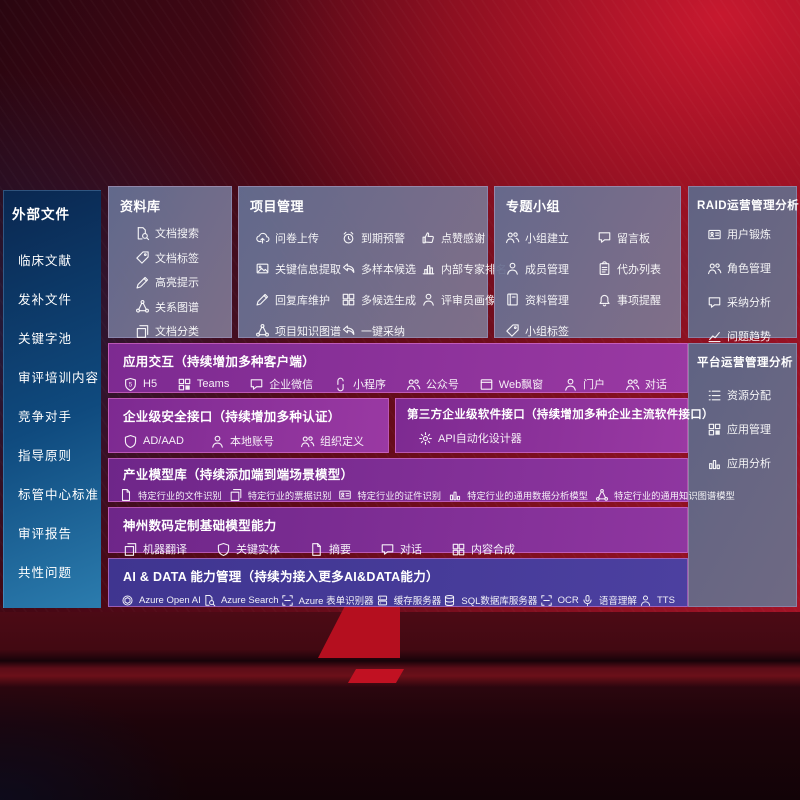  What do you see at coordinates (165, 550) in the screenshot?
I see `feature-label: 机器翻译` at bounding box center [165, 550].